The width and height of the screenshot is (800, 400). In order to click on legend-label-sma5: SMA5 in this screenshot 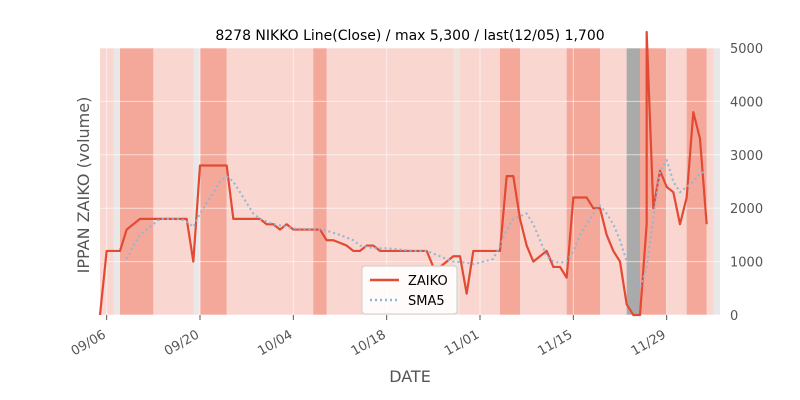, I will do `click(426, 301)`.